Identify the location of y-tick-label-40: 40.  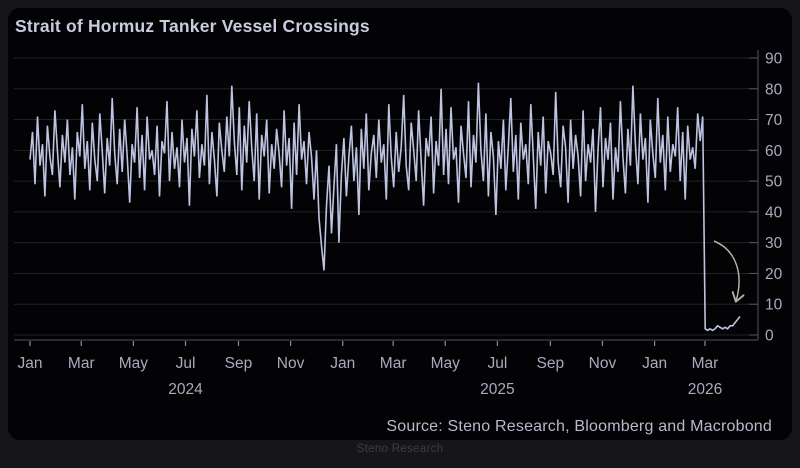
(774, 212).